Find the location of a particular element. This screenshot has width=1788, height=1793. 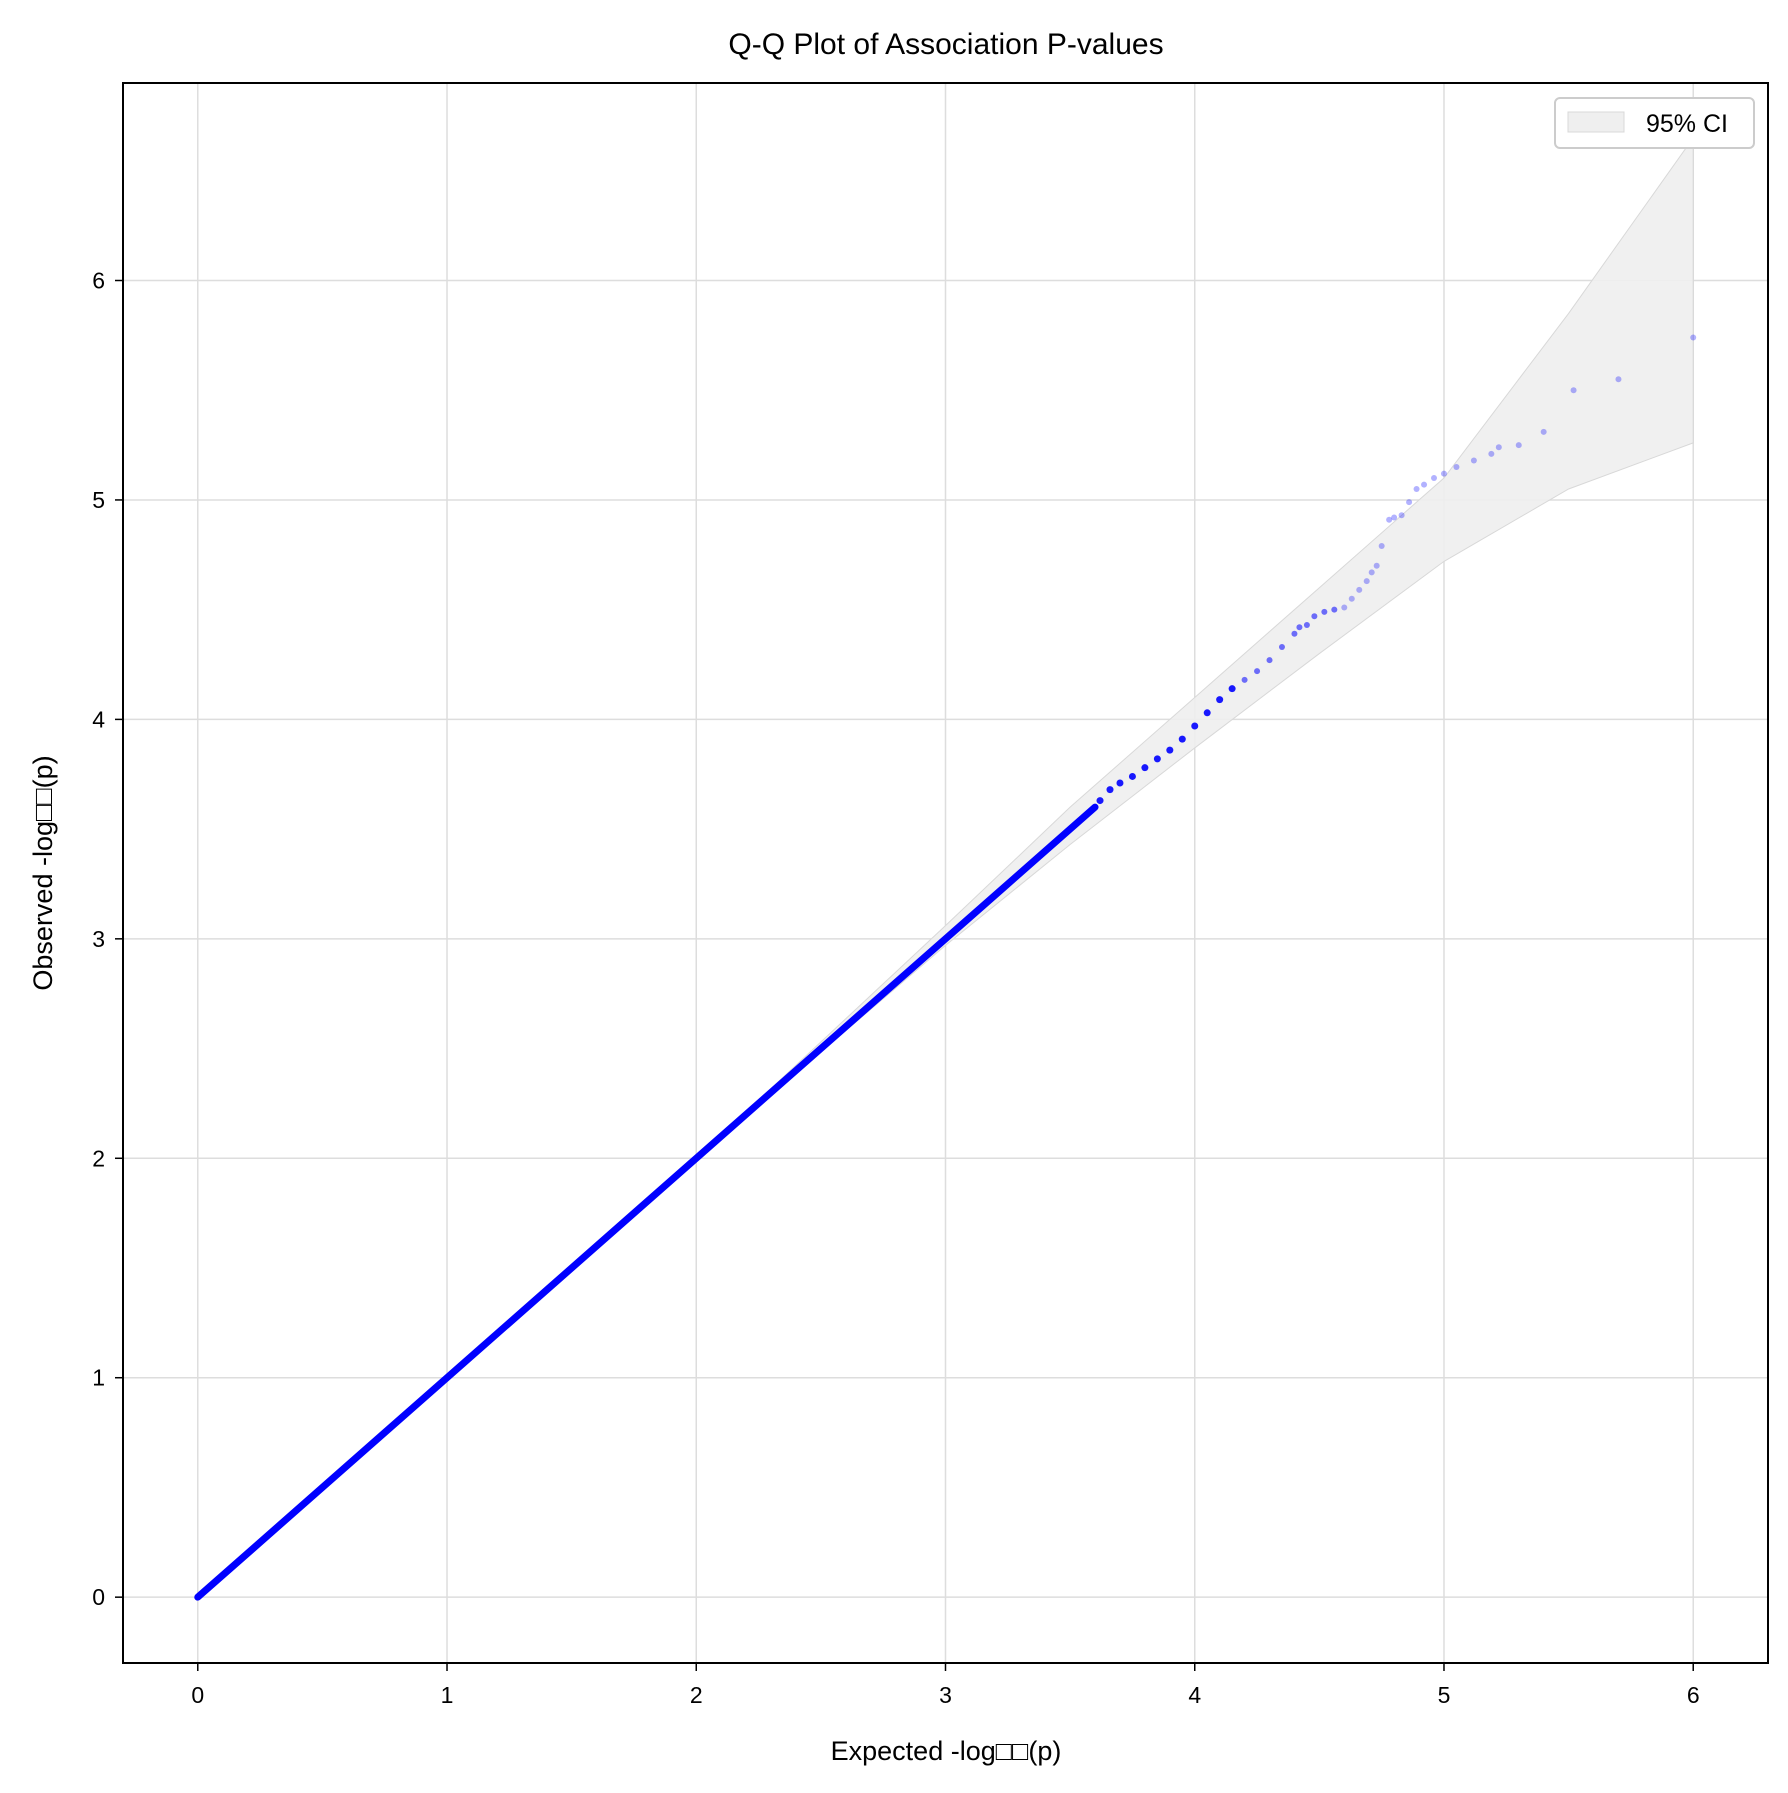

x-axis-ticks: 0 1 2 3 4 5 6 is located at coordinates (945, 1685).